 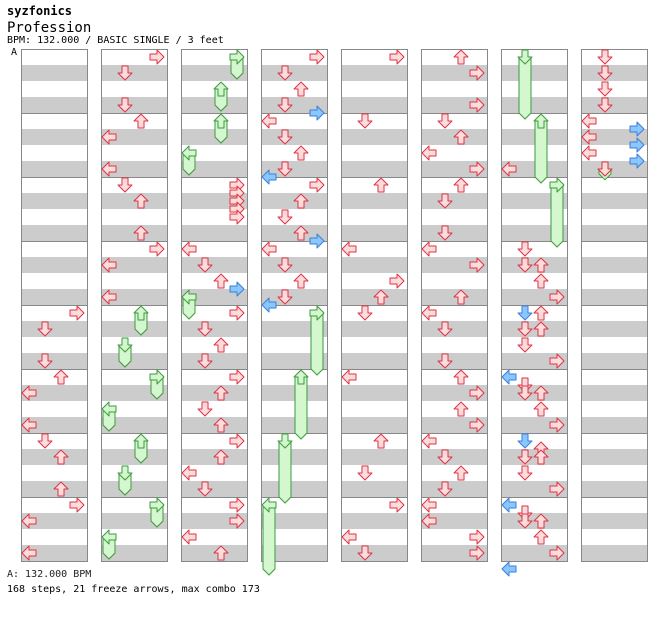 I want to click on song-artist: syzfonics, so click(x=40, y=11).